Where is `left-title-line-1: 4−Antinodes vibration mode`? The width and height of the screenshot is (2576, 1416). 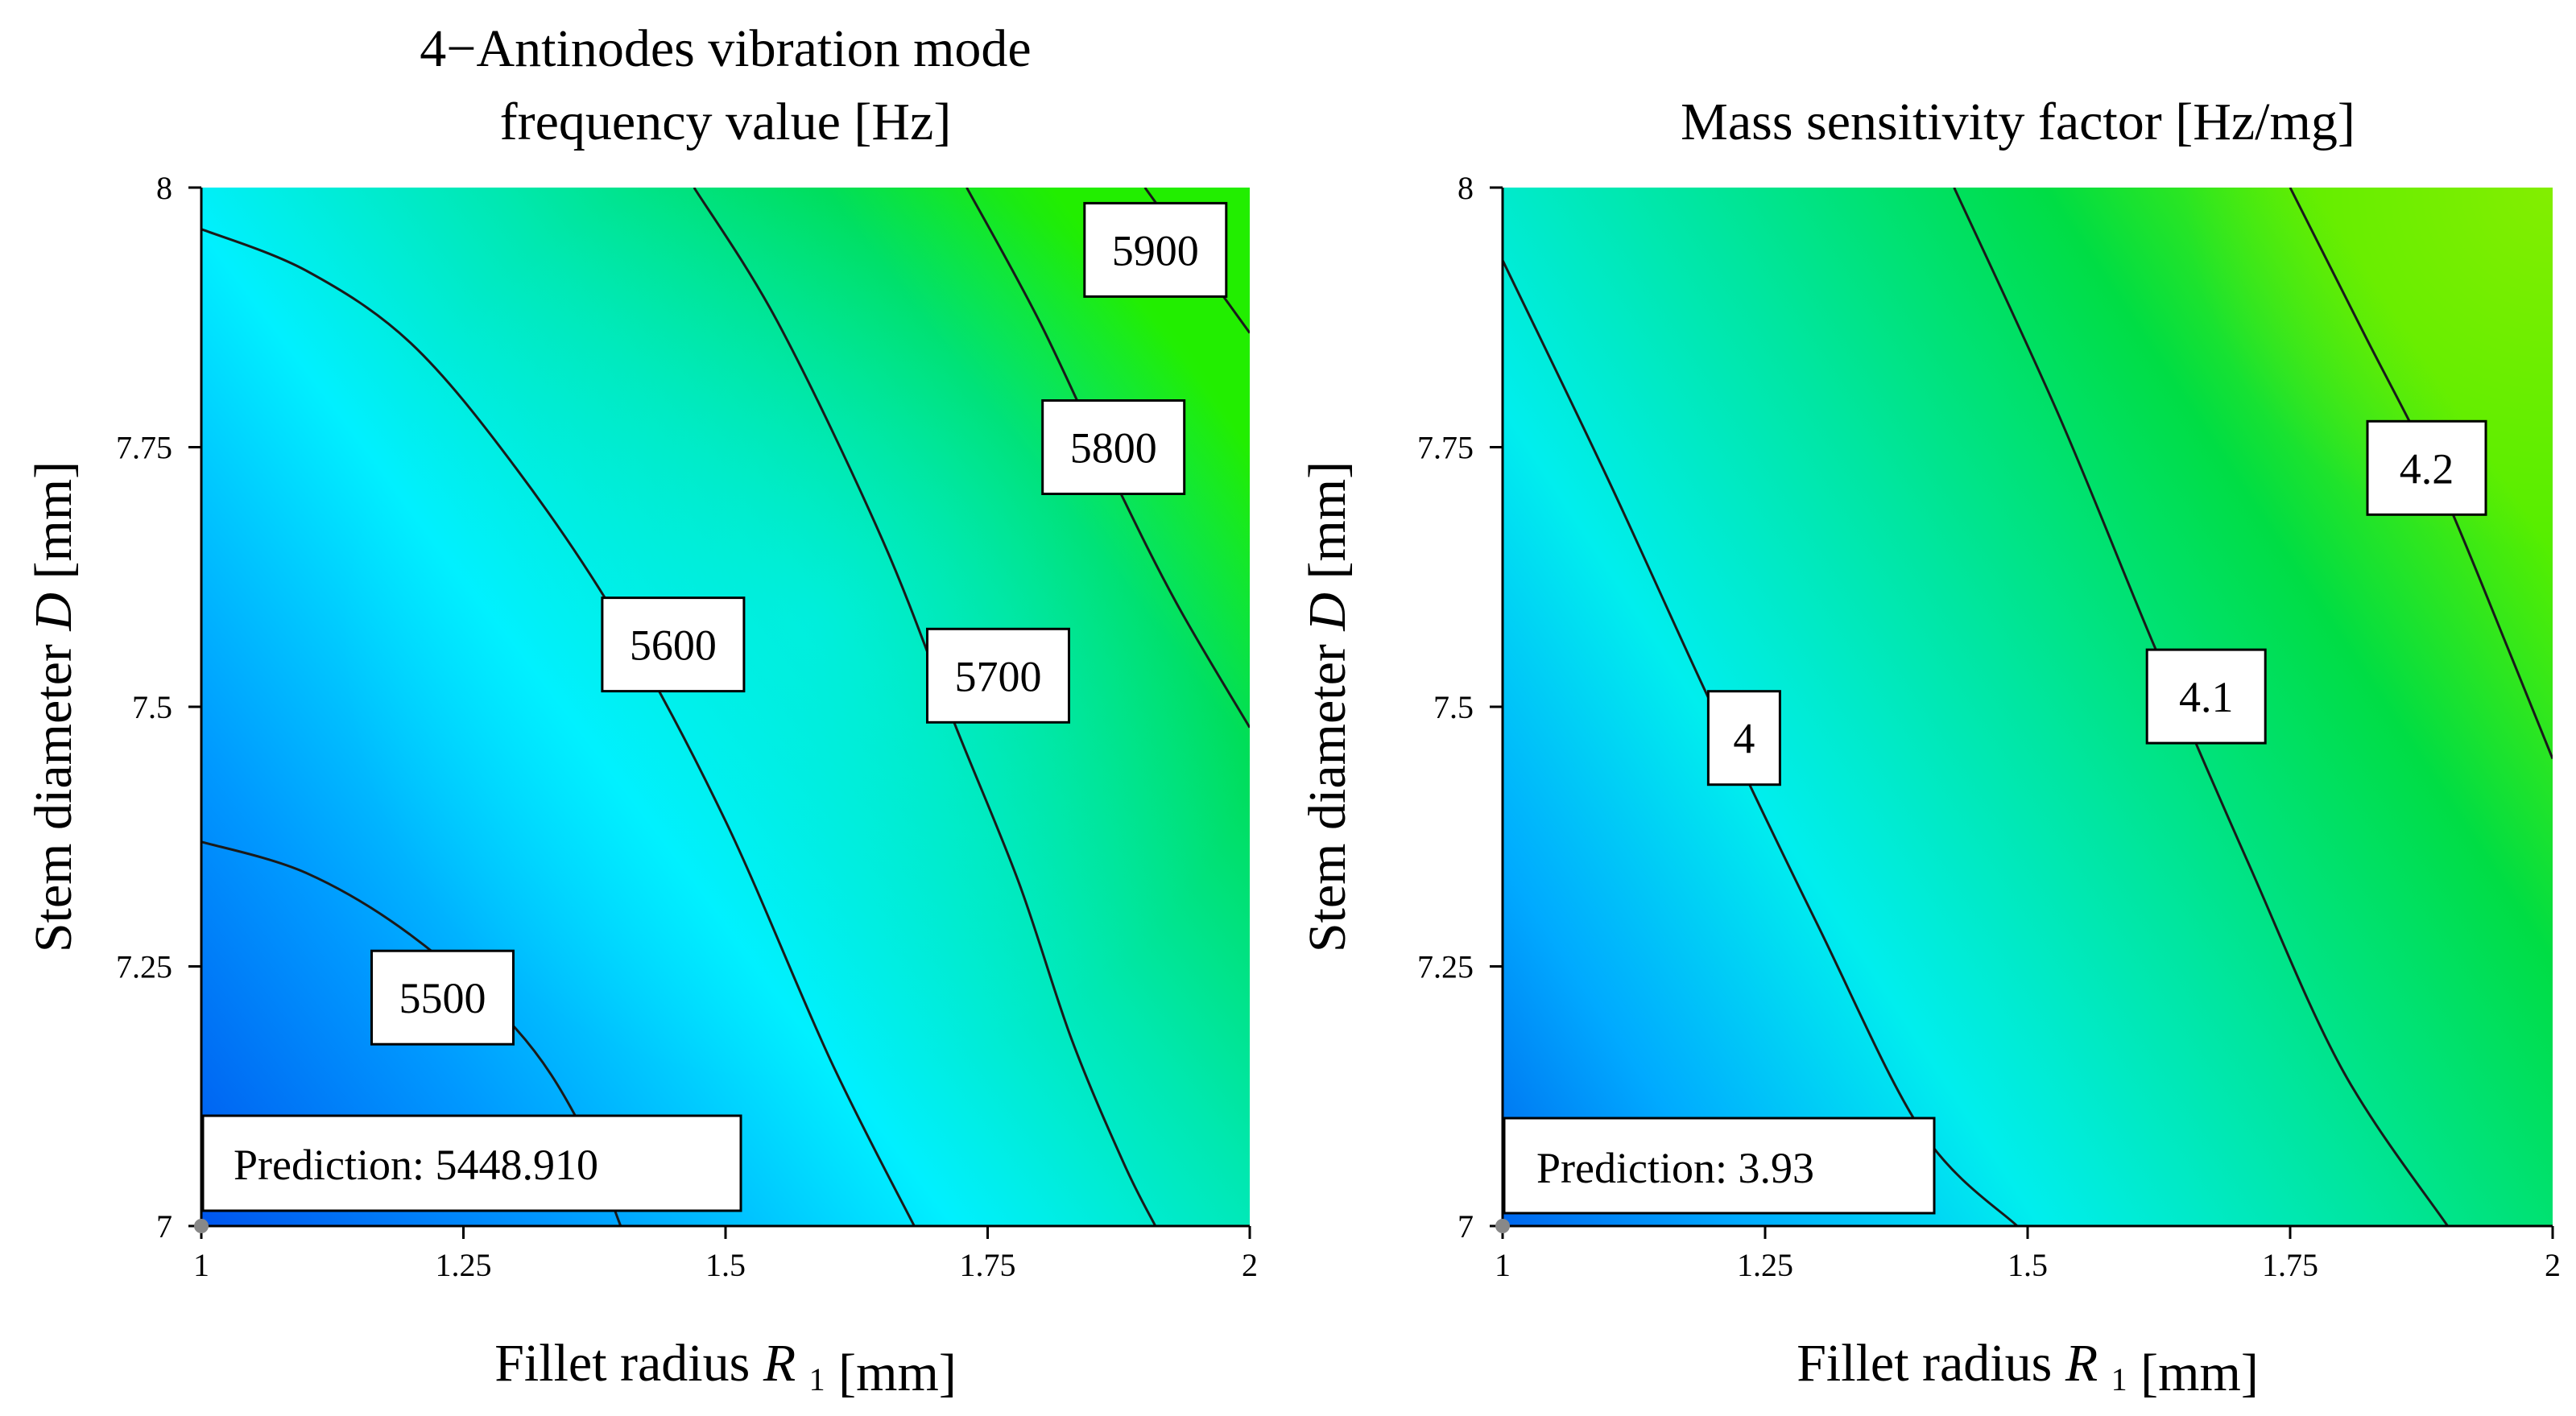
left-title-line-1: 4−Antinodes vibration mode is located at coordinates (726, 48).